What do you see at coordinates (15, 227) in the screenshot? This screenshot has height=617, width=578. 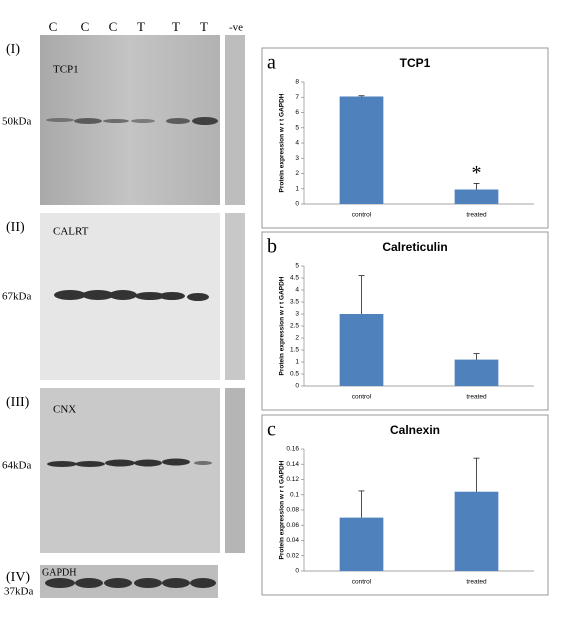 I see `panel-numeral: (II)` at bounding box center [15, 227].